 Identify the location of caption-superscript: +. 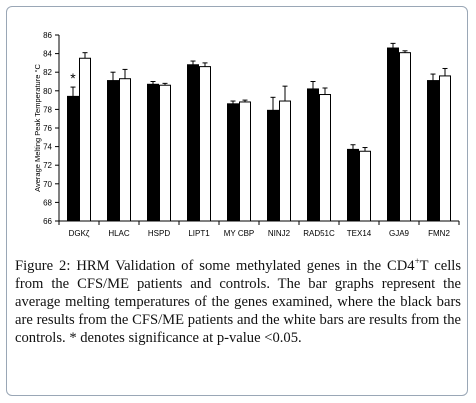
(417, 261).